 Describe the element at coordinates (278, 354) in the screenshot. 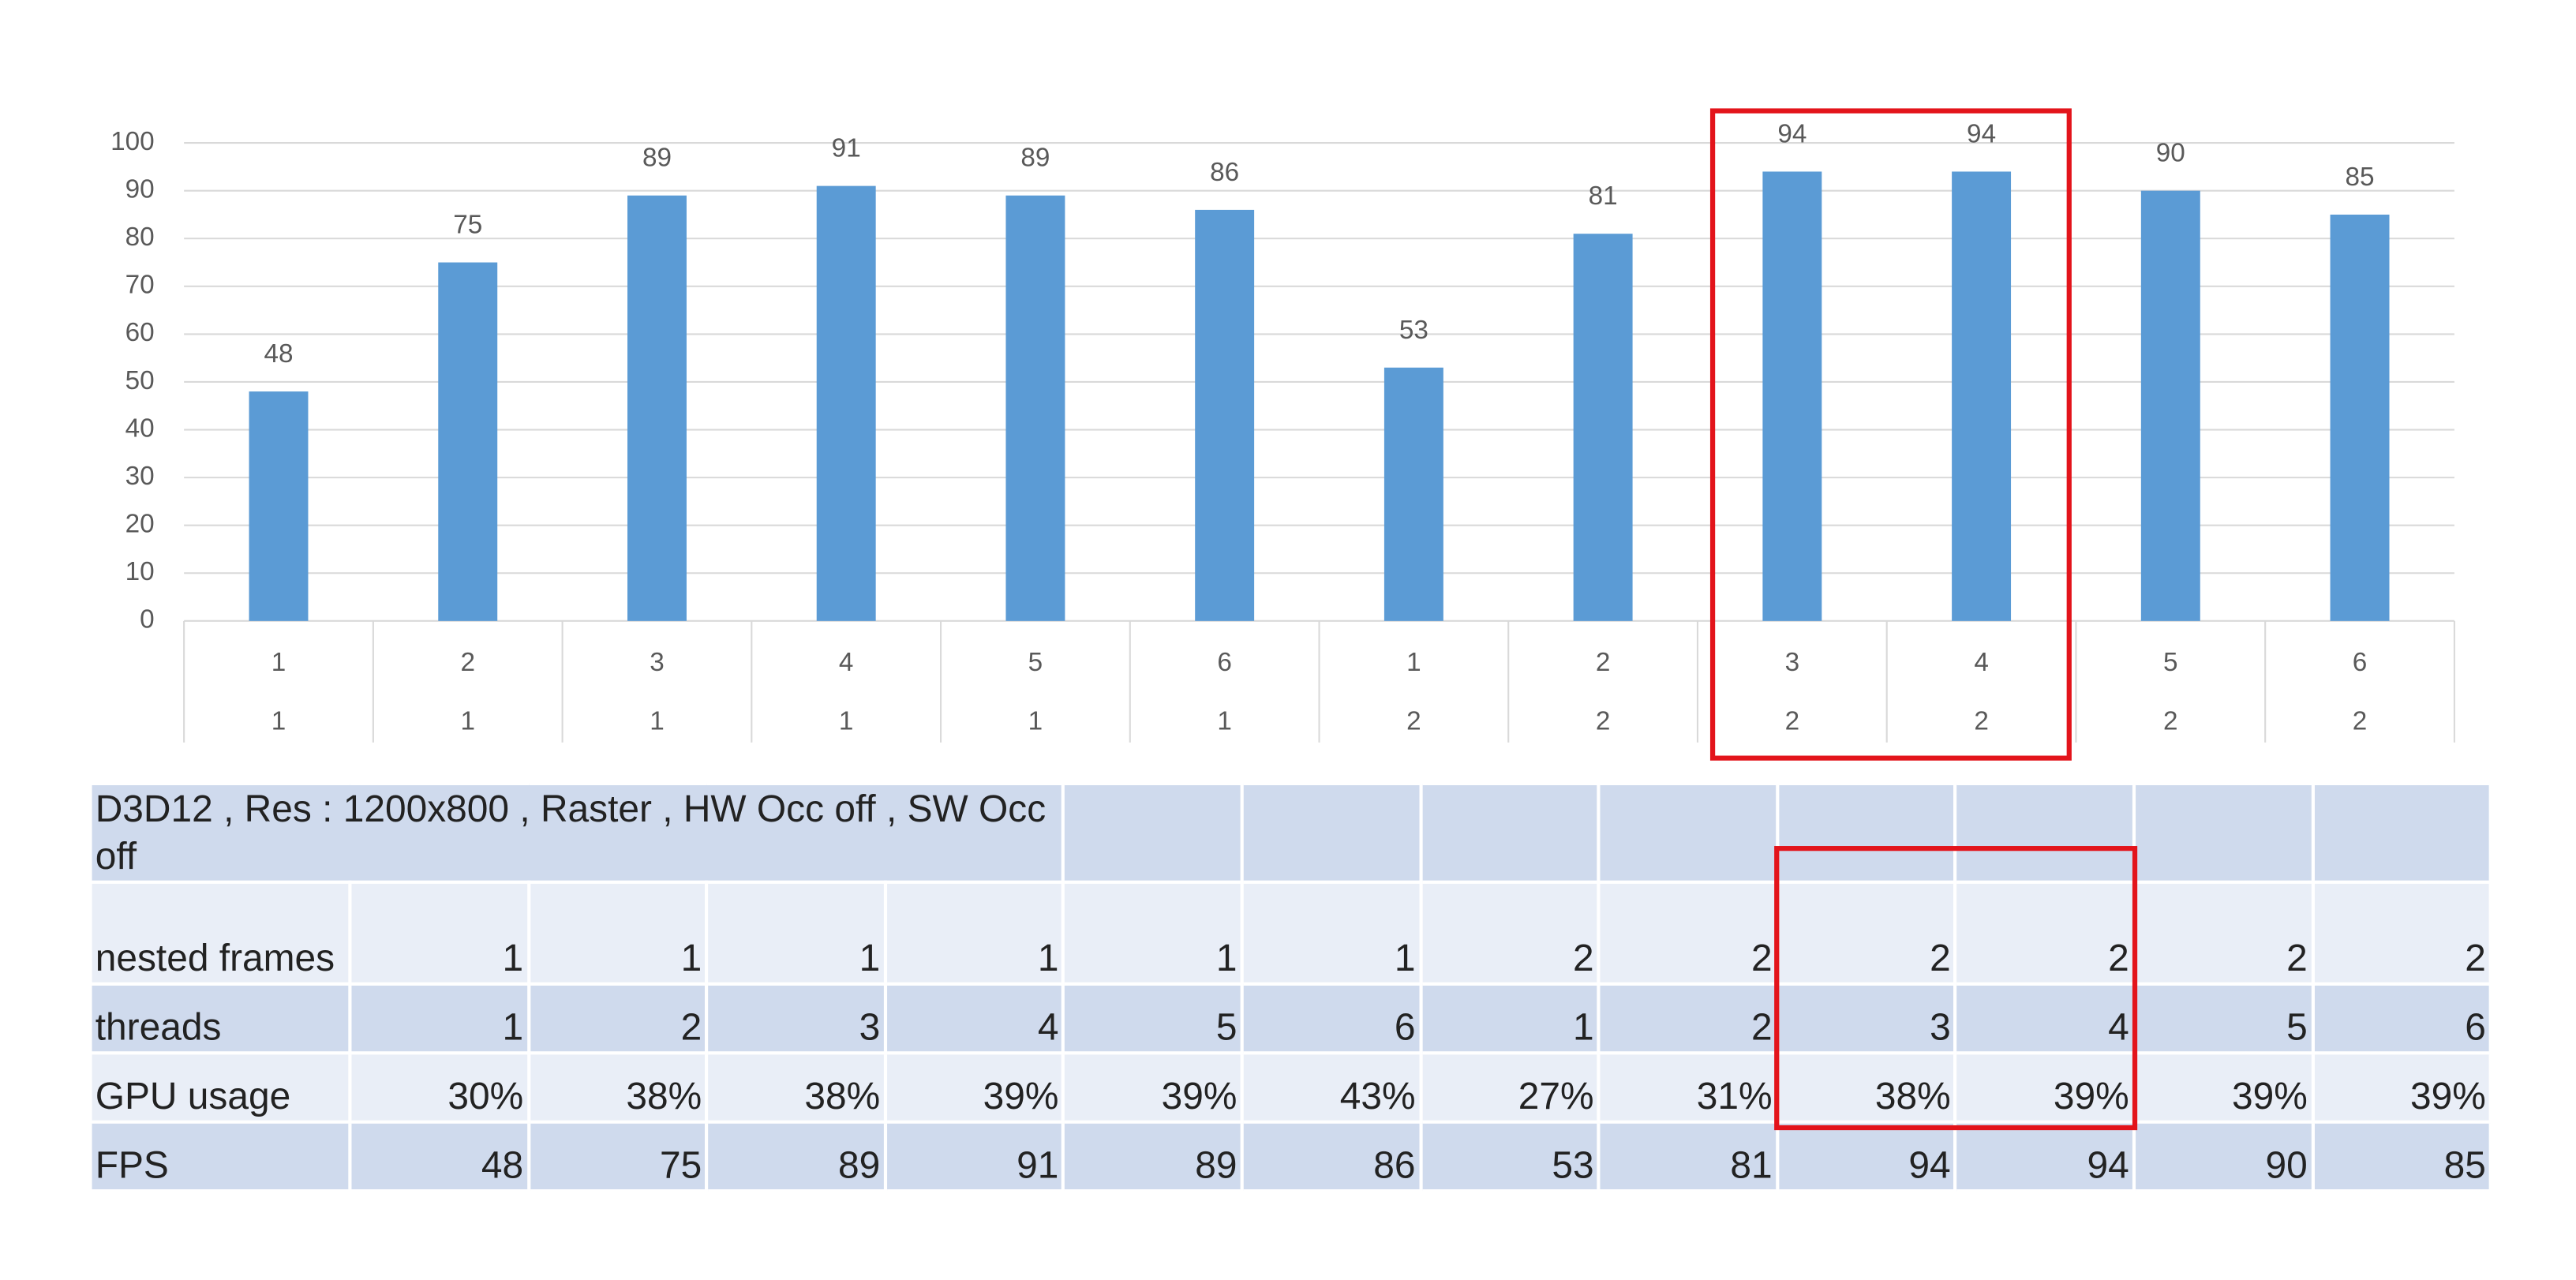

I see `value-label: 48` at that location.